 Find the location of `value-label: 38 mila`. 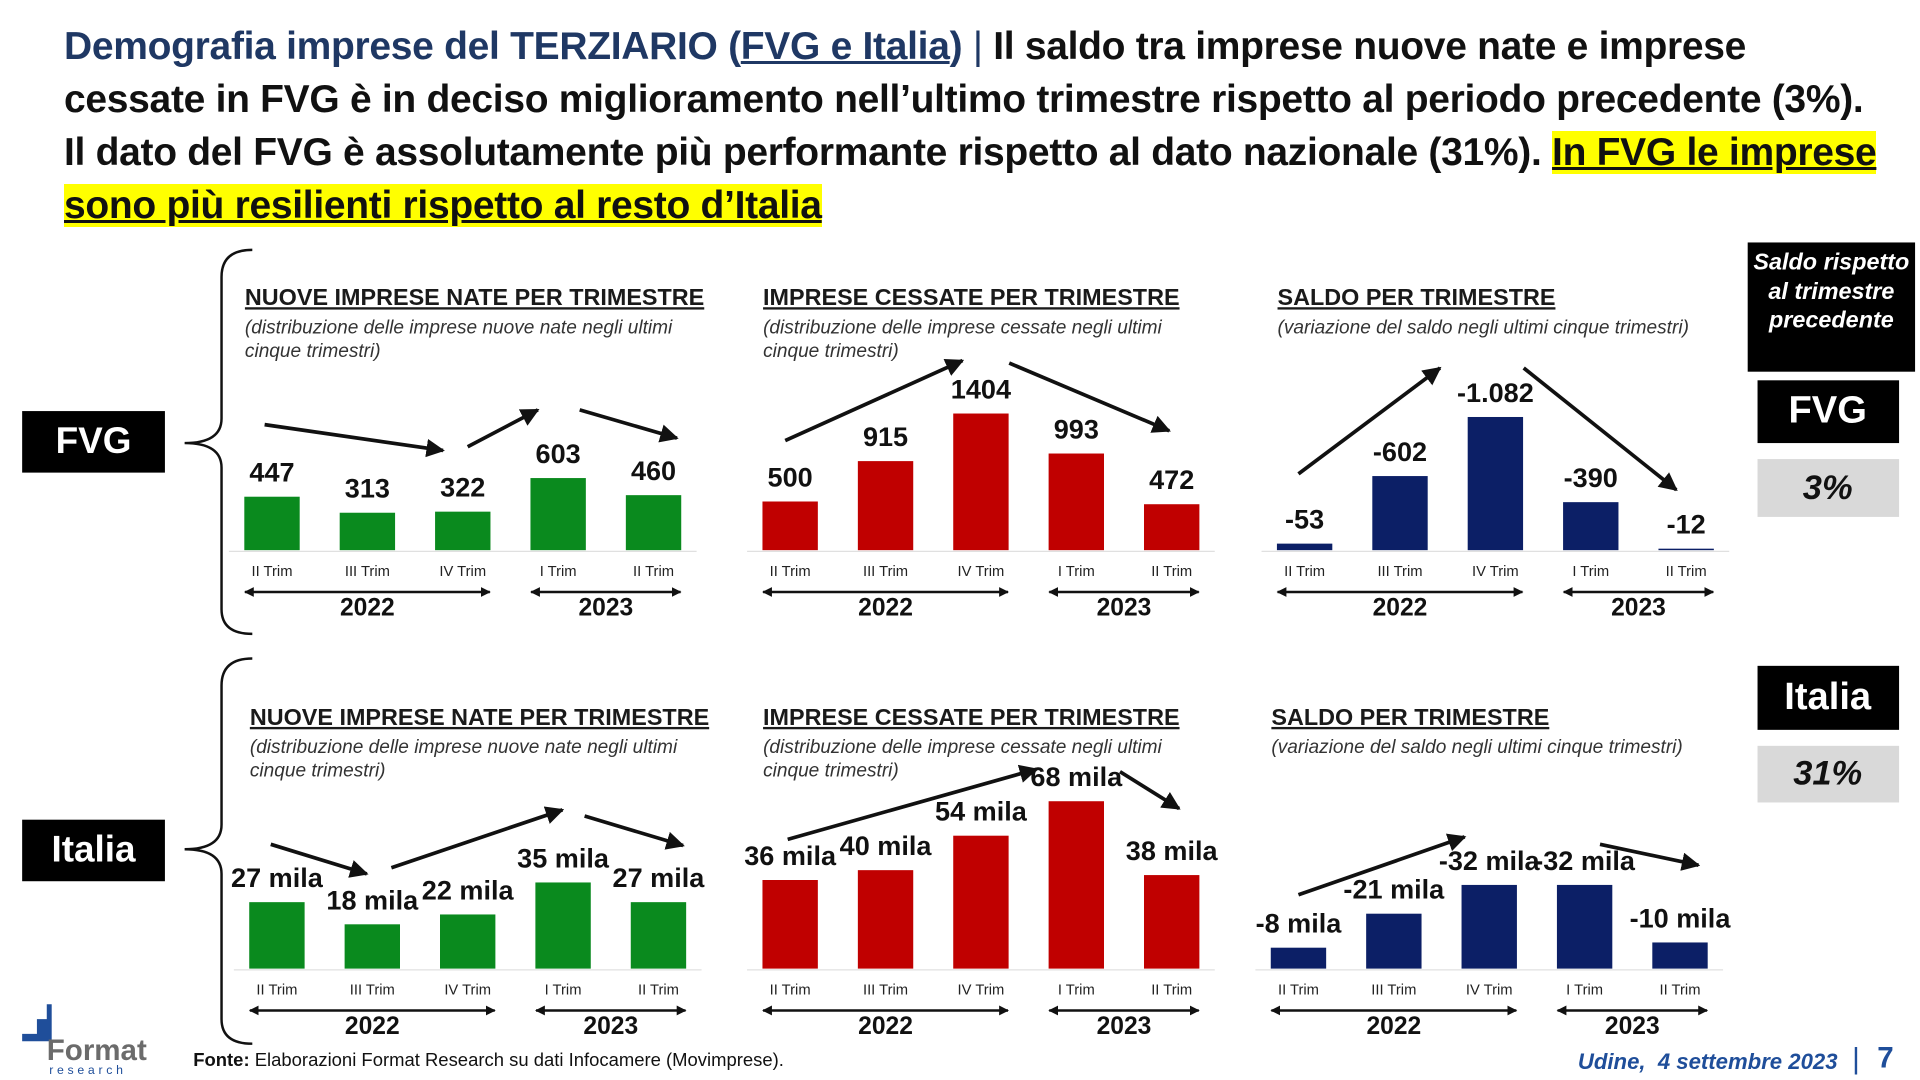

value-label: 38 mila is located at coordinates (1172, 850).